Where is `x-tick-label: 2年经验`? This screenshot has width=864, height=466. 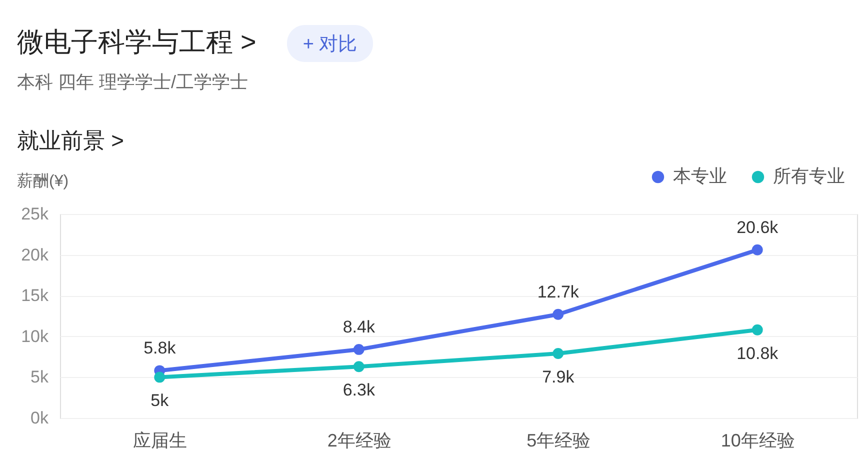 x-tick-label: 2年经验 is located at coordinates (359, 440).